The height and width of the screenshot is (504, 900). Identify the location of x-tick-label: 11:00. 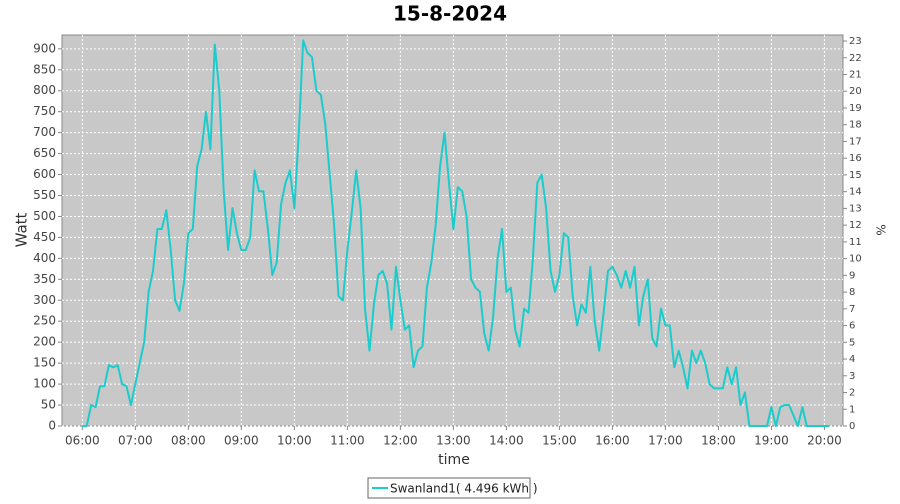
(347, 441).